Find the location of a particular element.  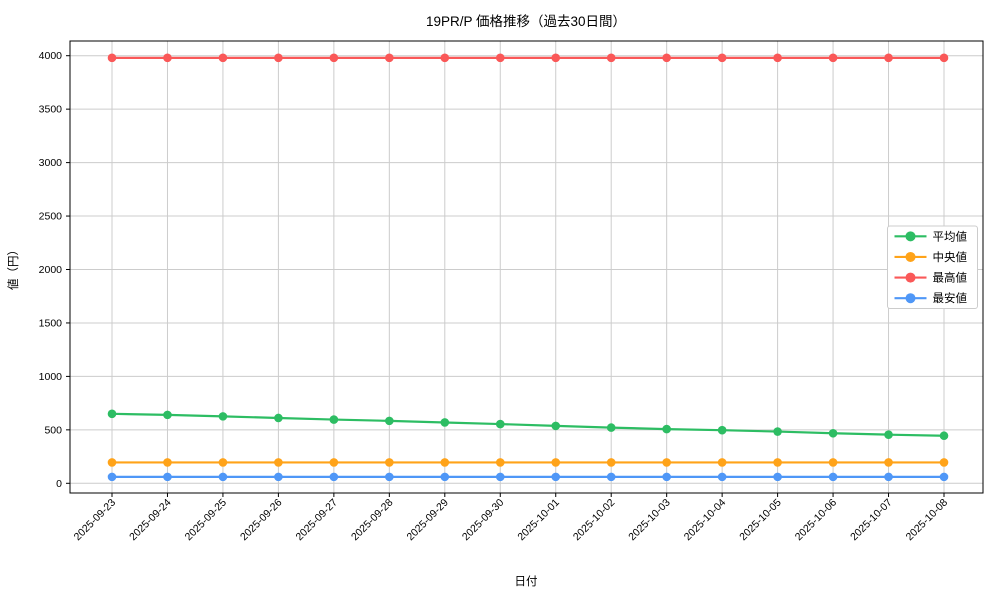

legend-marker-max-icon is located at coordinates (910, 277).